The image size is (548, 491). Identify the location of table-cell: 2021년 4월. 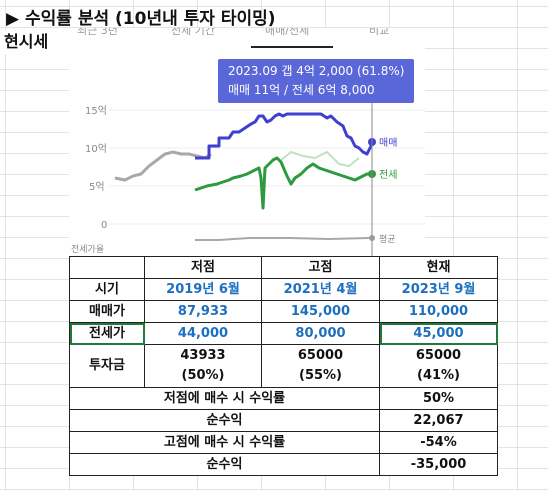
(320, 289).